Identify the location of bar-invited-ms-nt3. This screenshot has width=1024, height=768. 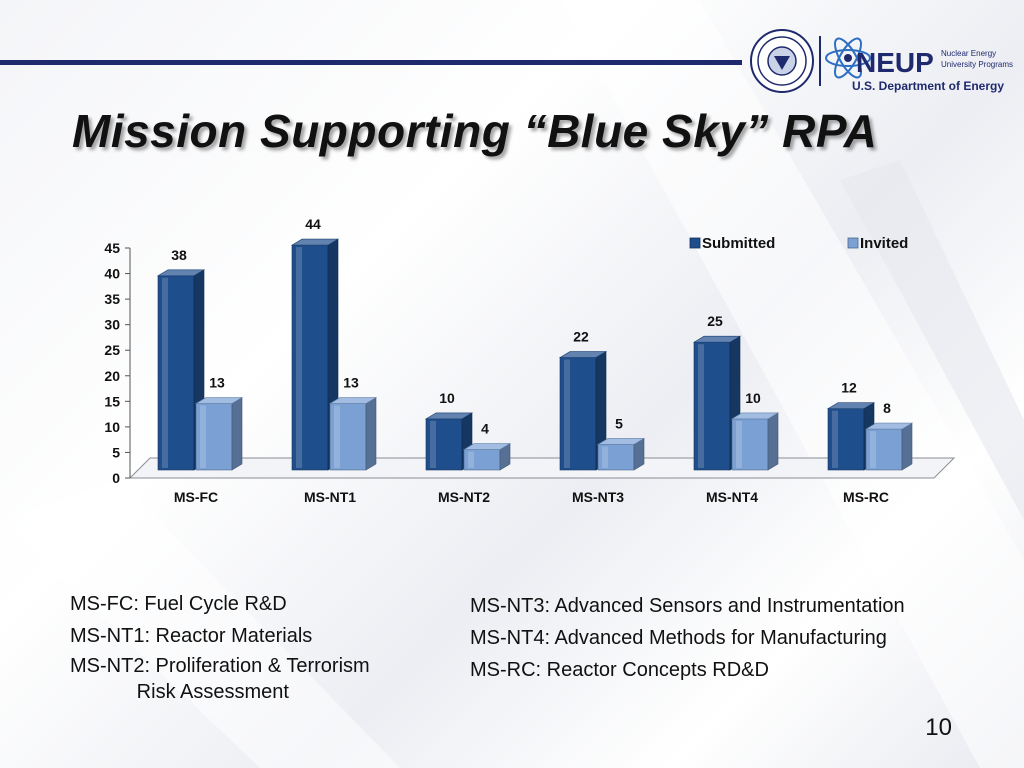
(621, 454).